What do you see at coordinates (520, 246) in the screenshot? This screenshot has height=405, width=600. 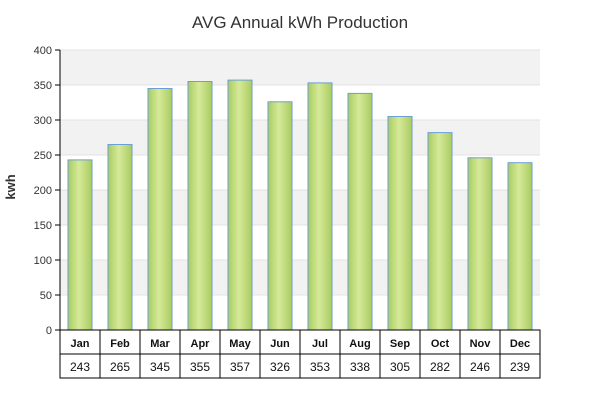 I see `bar-dec` at bounding box center [520, 246].